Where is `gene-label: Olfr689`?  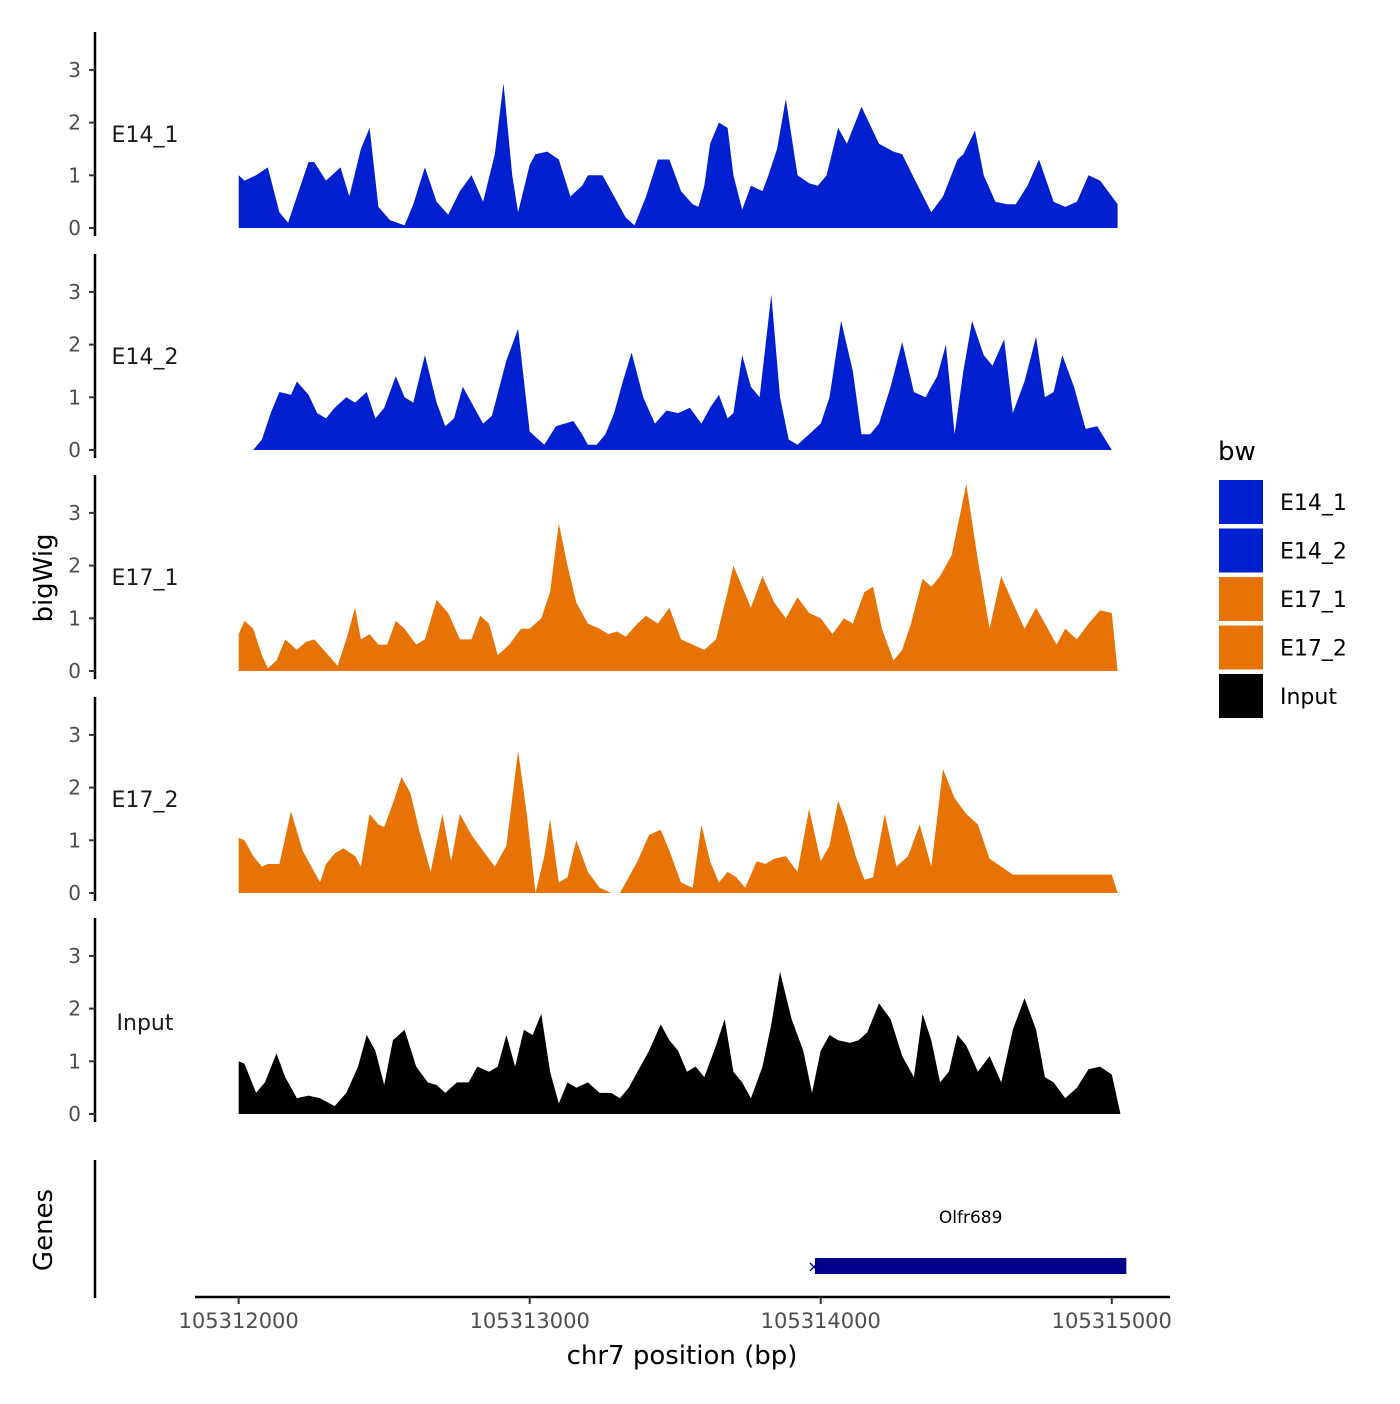
gene-label: Olfr689 is located at coordinates (971, 1218).